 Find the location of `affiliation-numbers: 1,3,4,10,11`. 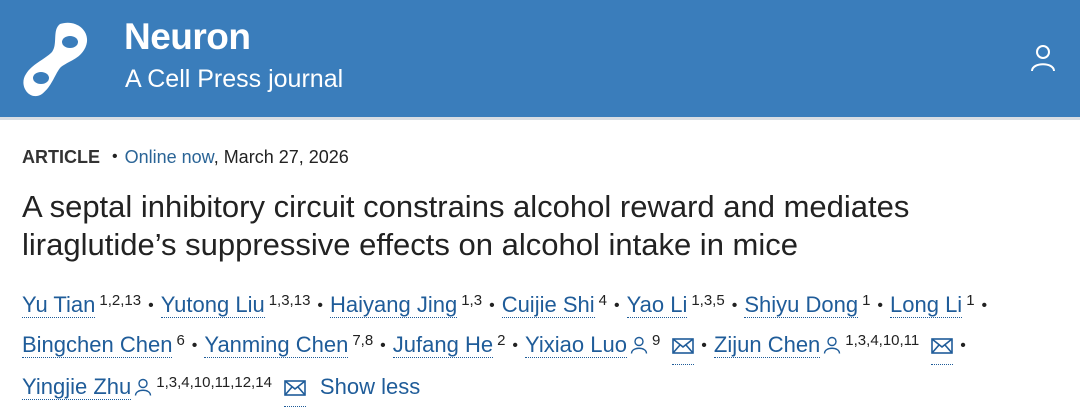

affiliation-numbers: 1,3,4,10,11 is located at coordinates (882, 340).